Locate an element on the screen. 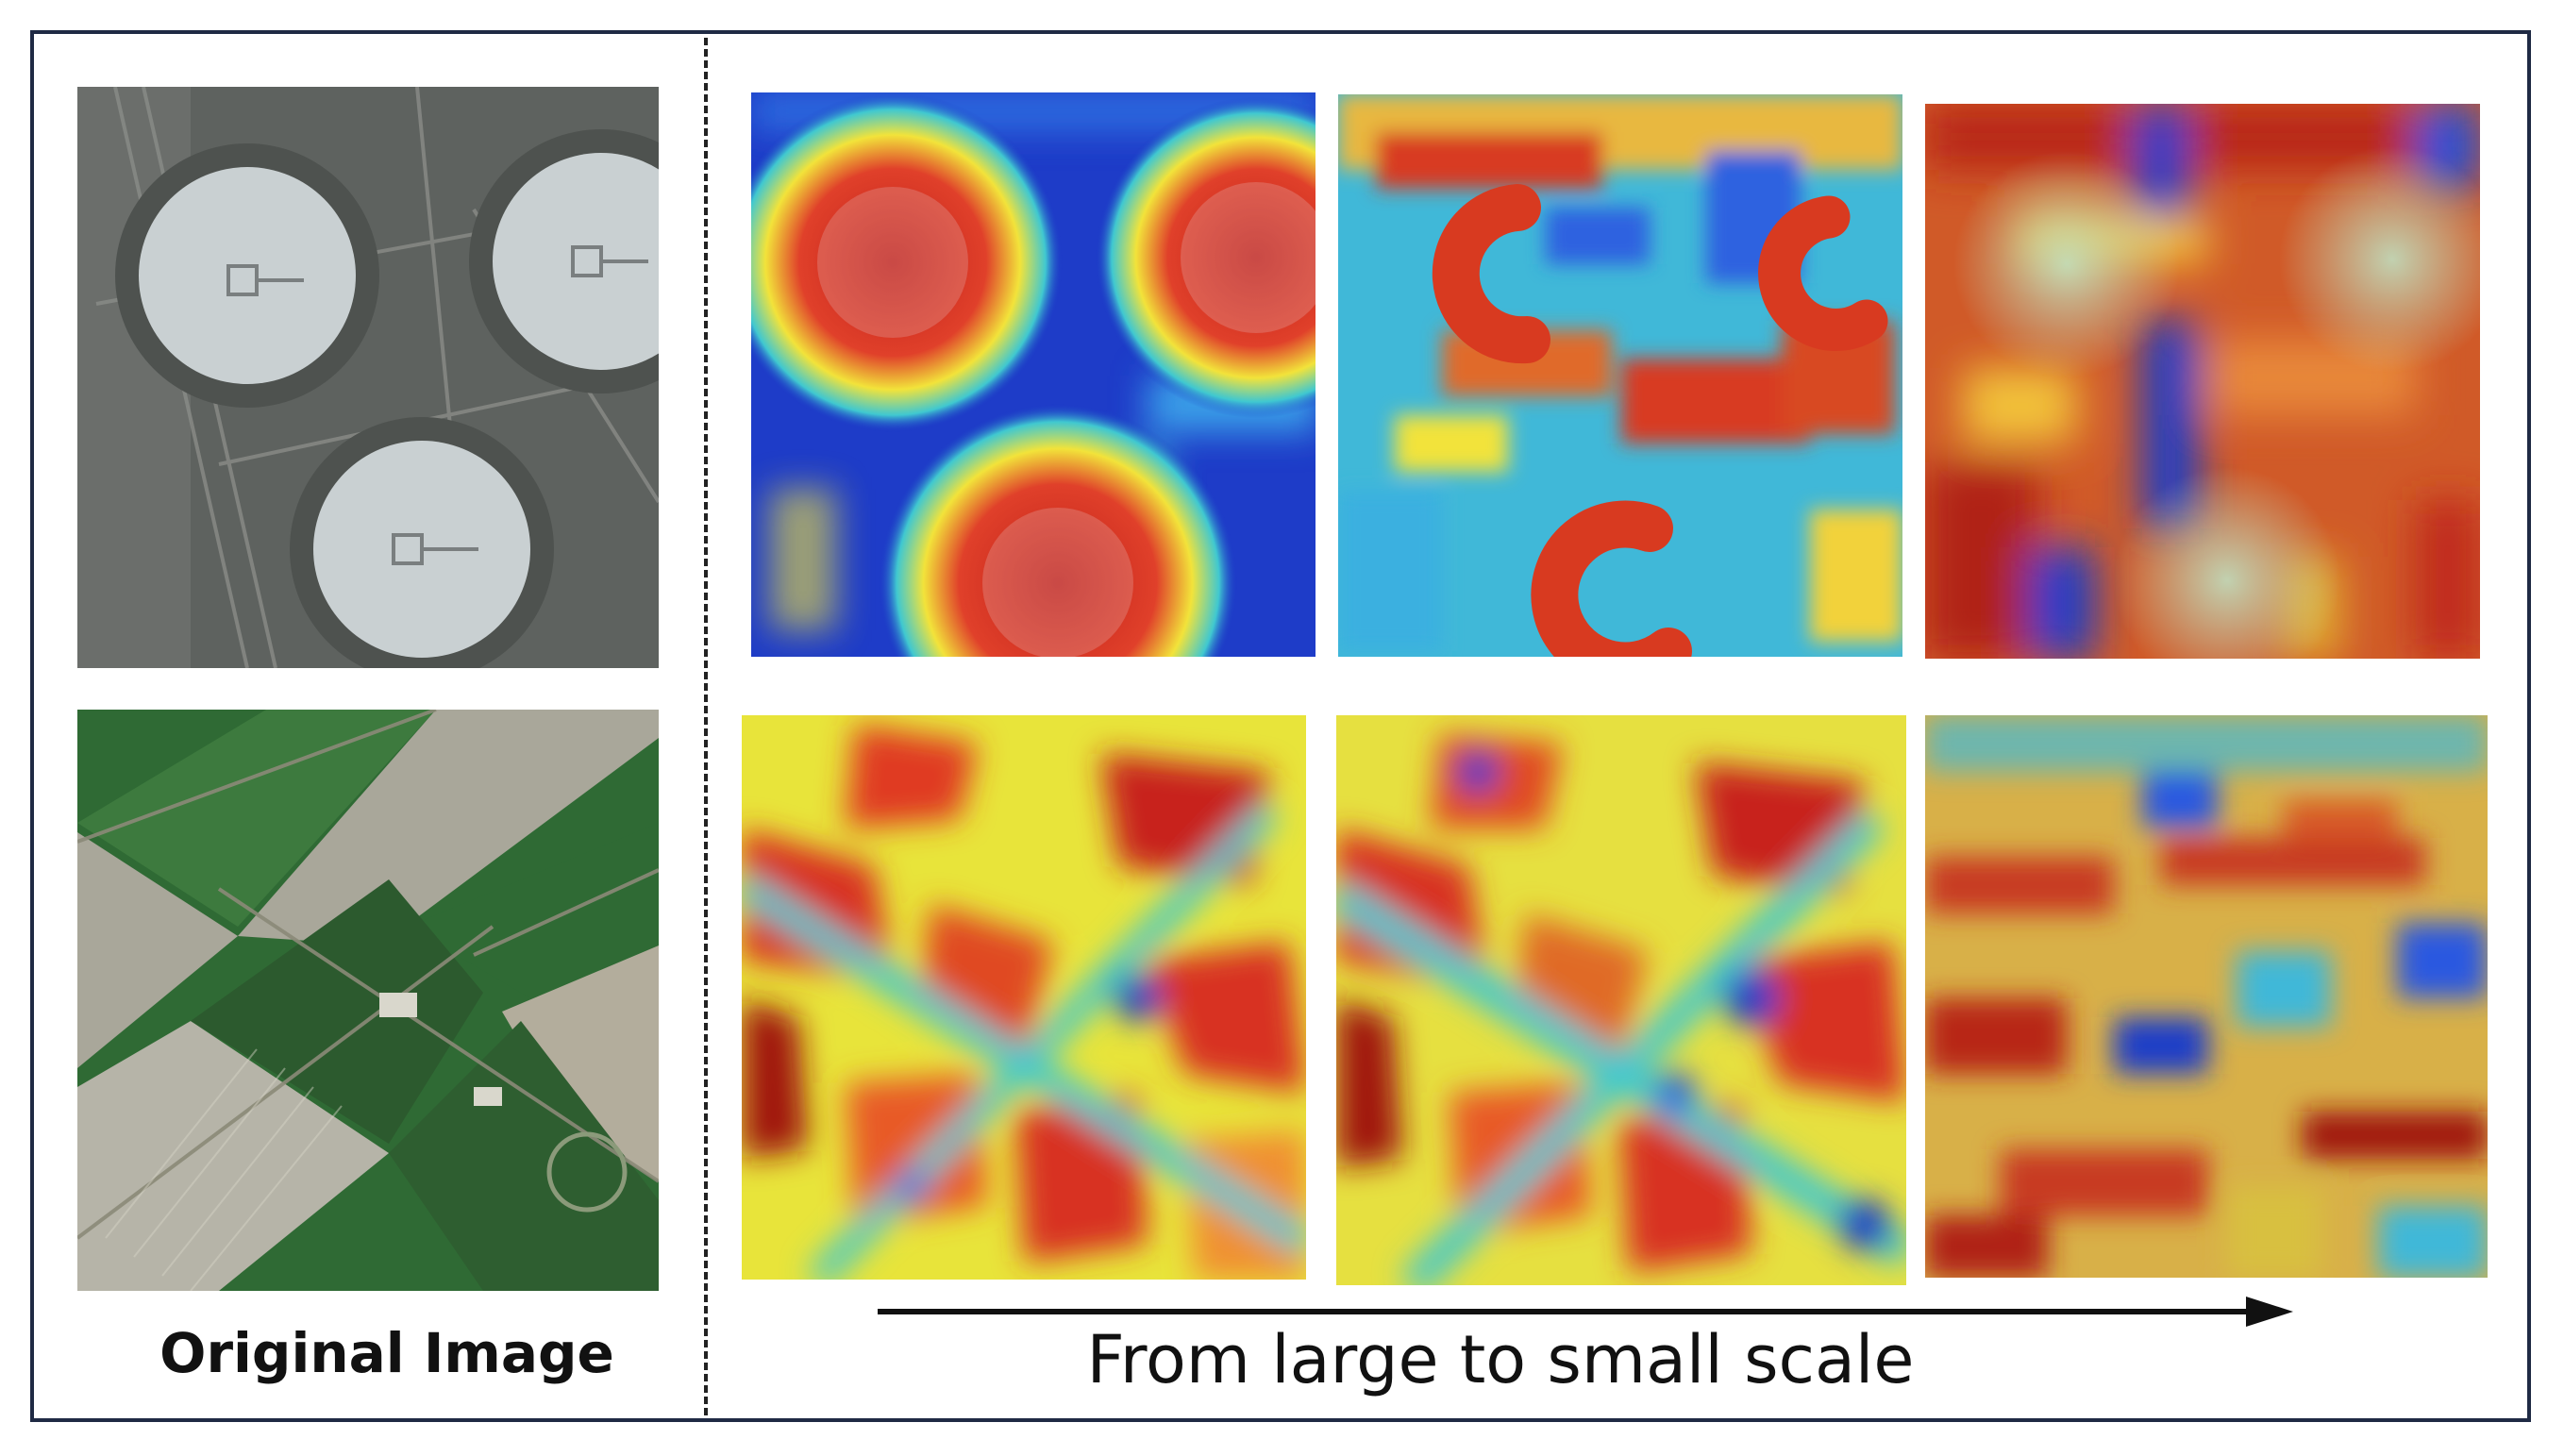  scale-arrow is located at coordinates (1585, 1311).